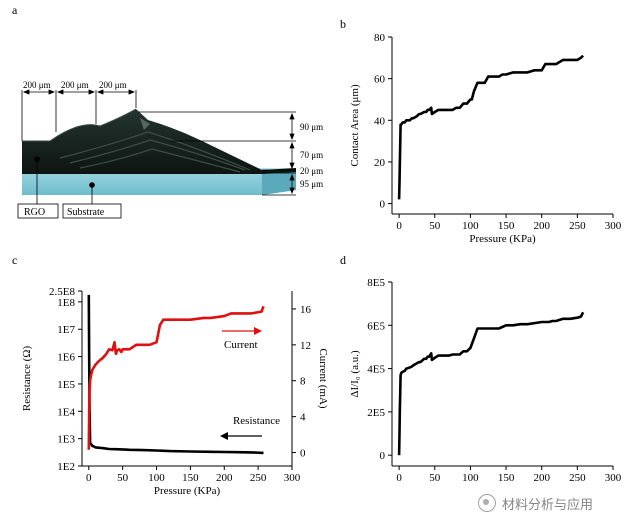 This screenshot has height=526, width=633. What do you see at coordinates (303, 454) in the screenshot?
I see `y2-tick-label: 0` at bounding box center [303, 454].